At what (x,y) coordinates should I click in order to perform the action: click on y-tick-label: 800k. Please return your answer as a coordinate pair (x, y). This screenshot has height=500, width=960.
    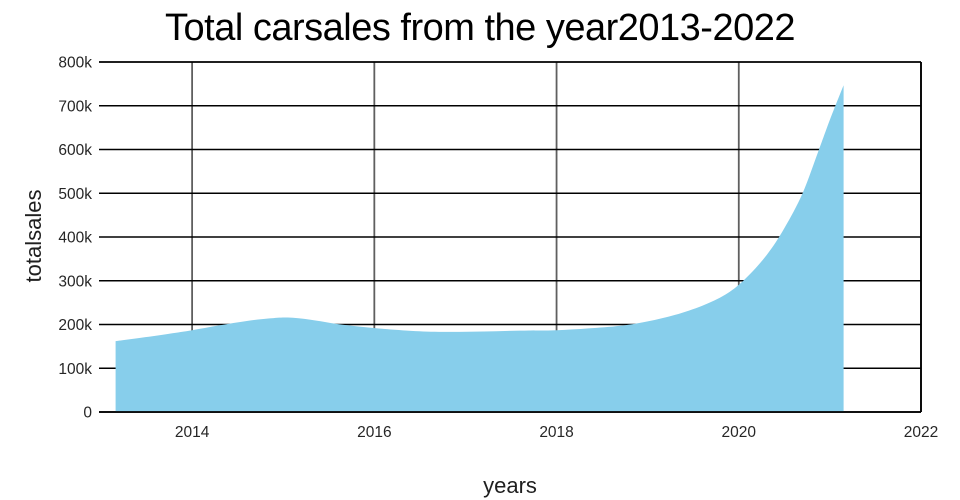
    Looking at the image, I should click on (75, 63).